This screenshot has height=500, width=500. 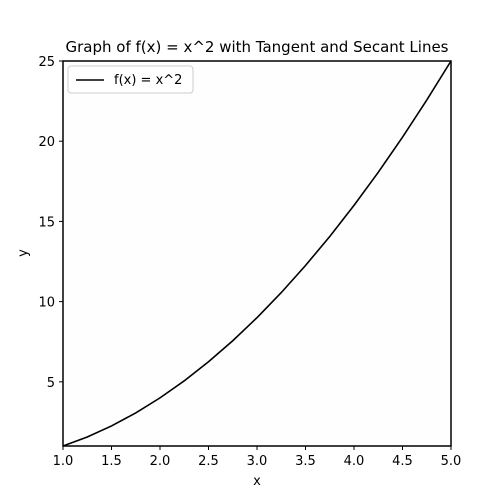 What do you see at coordinates (46, 222) in the screenshot?
I see `y-tick-label: 15` at bounding box center [46, 222].